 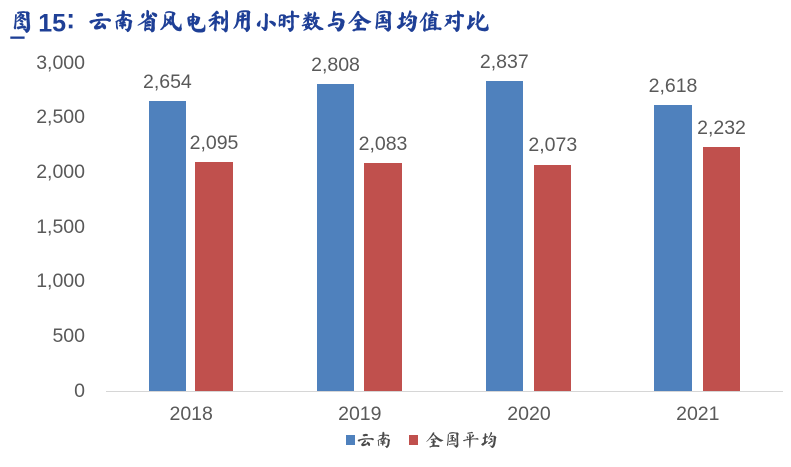 What do you see at coordinates (52, 23) in the screenshot?
I see `svg-text: 15` at bounding box center [52, 23].